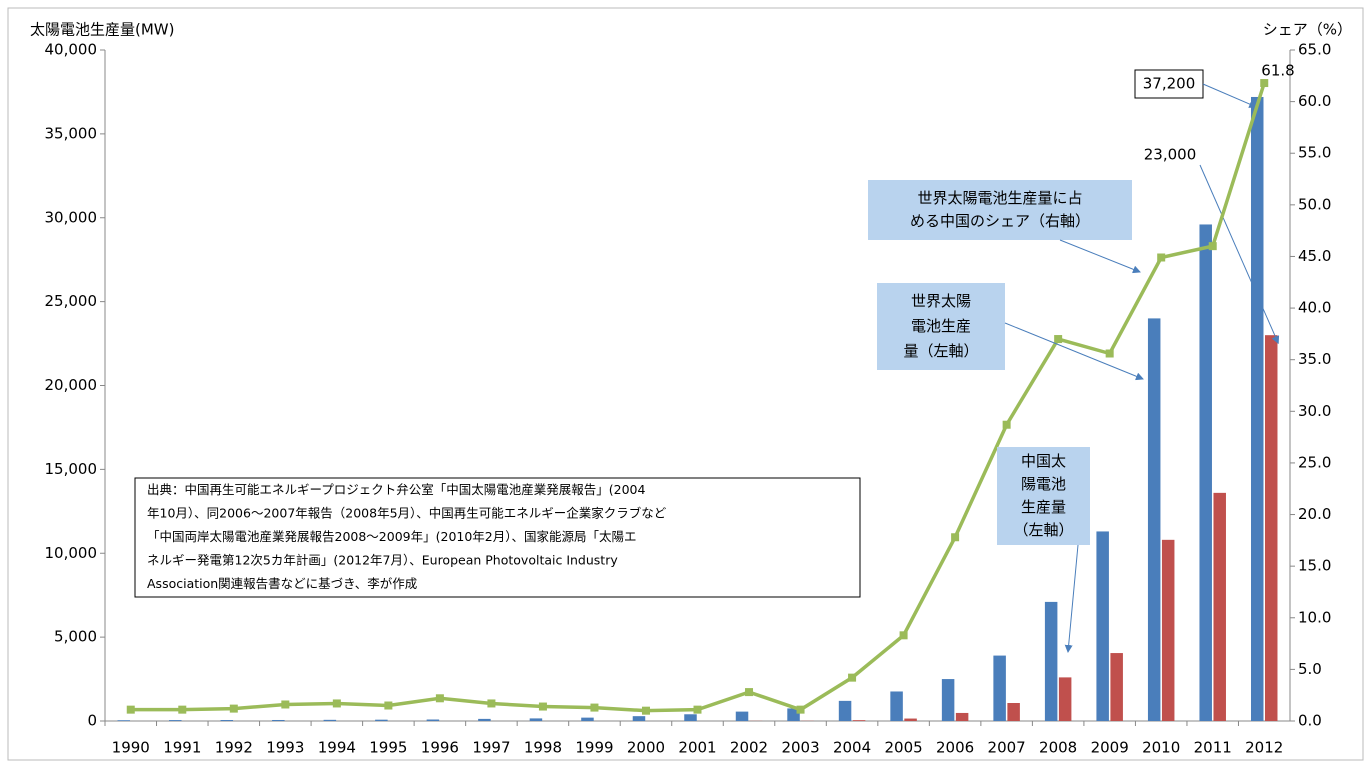  What do you see at coordinates (102, 30) in the screenshot?
I see `y-axis-title: 太陽電池生産量(MW)` at bounding box center [102, 30].